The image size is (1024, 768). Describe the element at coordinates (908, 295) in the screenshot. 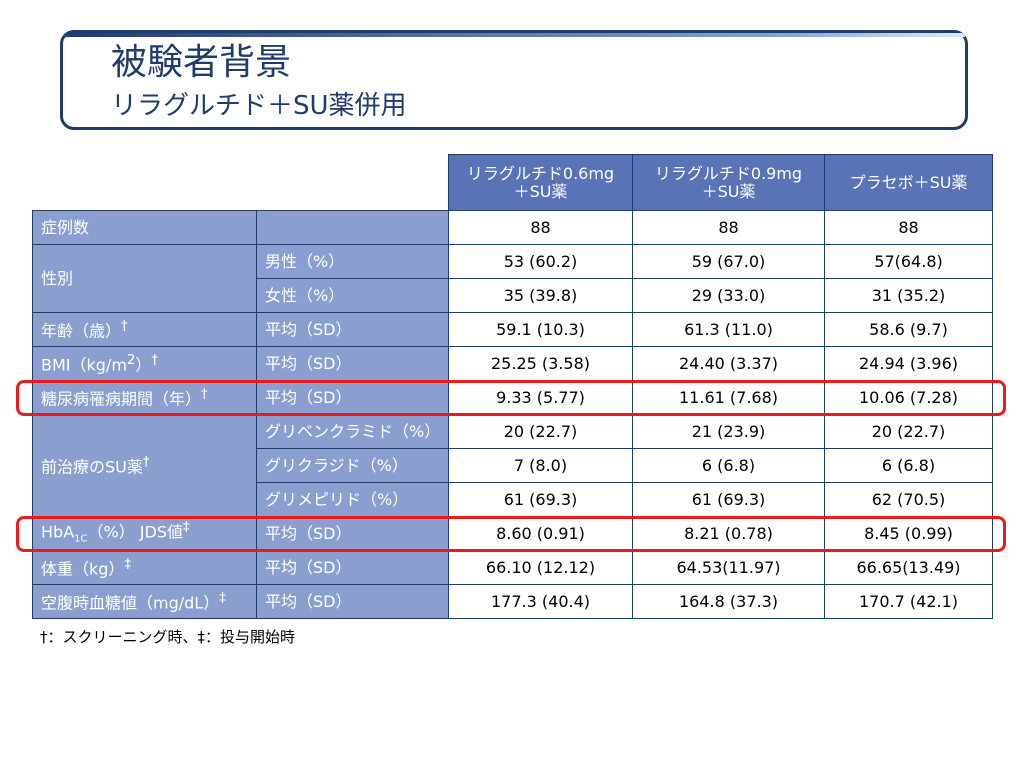

I see `cell: 31 (35.2)` at that location.